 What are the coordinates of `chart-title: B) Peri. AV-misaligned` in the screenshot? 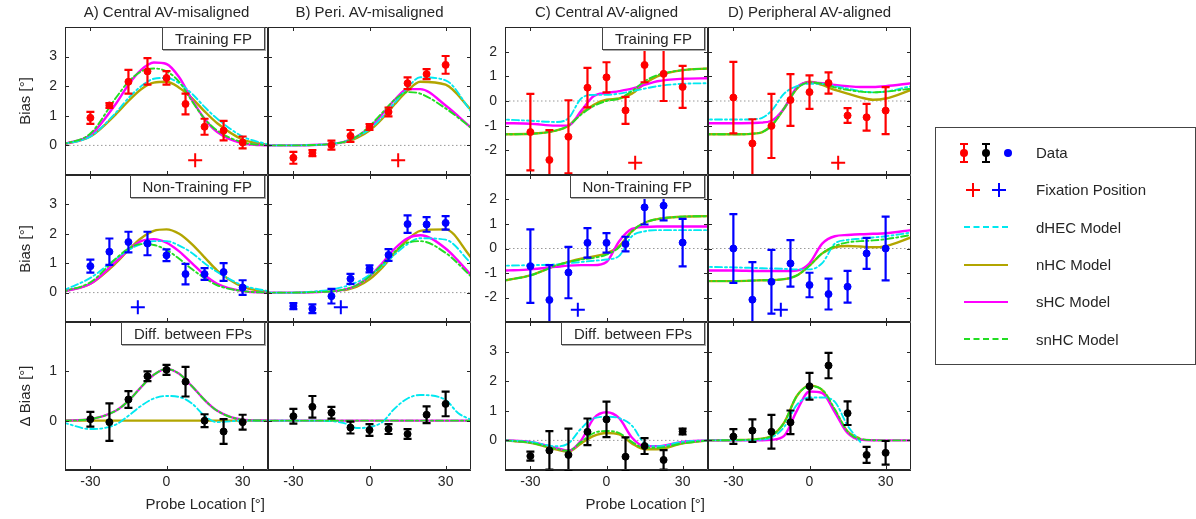 It's located at (369, 11).